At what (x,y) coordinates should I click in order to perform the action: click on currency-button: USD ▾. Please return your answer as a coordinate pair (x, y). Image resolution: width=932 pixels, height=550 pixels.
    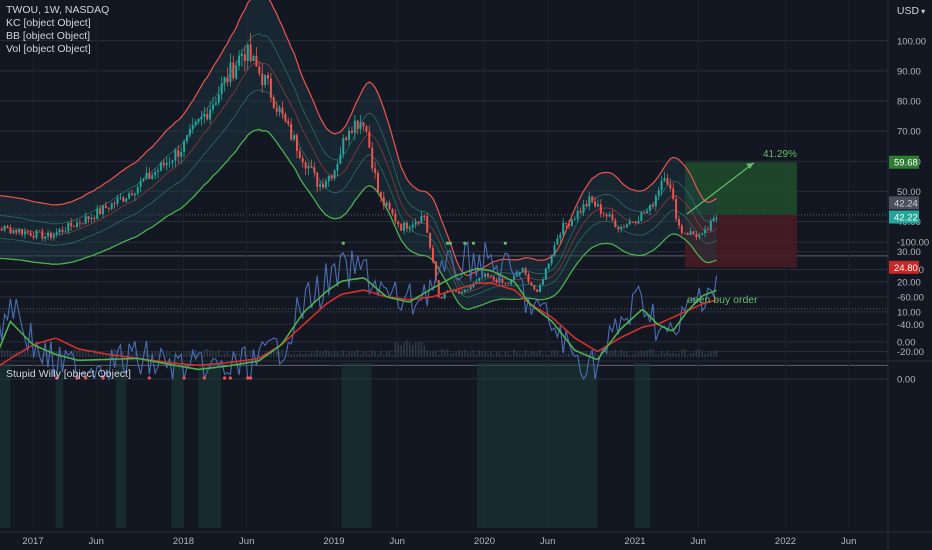
    Looking at the image, I should click on (911, 11).